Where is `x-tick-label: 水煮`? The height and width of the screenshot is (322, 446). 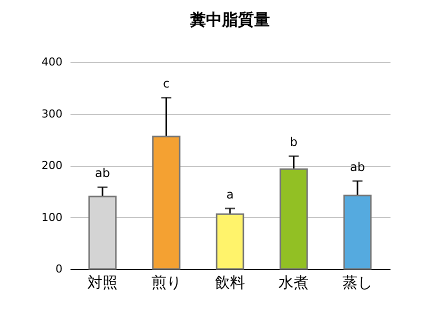 x-tick-label: 水煮 is located at coordinates (293, 283).